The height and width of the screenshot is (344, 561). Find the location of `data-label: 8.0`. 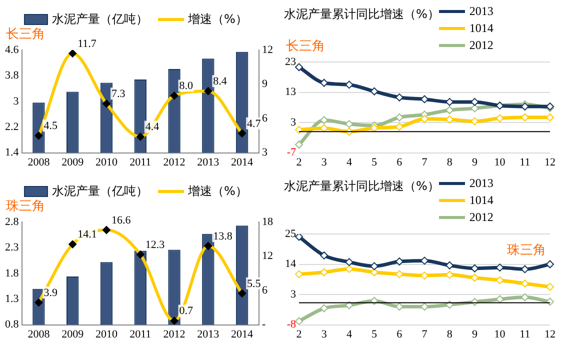

data-label: 8.0 is located at coordinates (186, 86).